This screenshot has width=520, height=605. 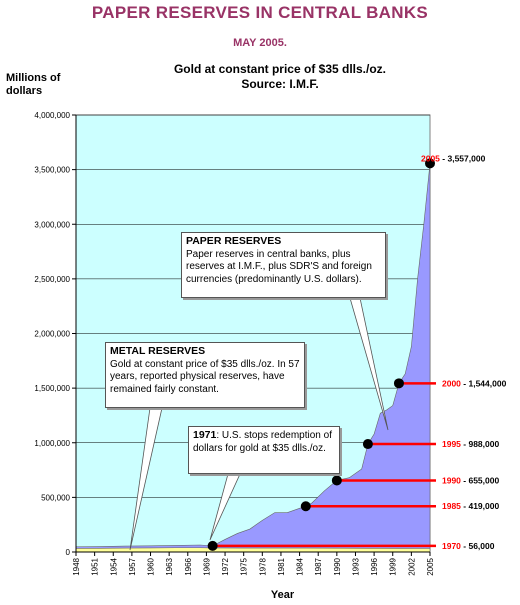 I want to click on marker-label: 2000 - 1,544,000, so click(x=474, y=383).